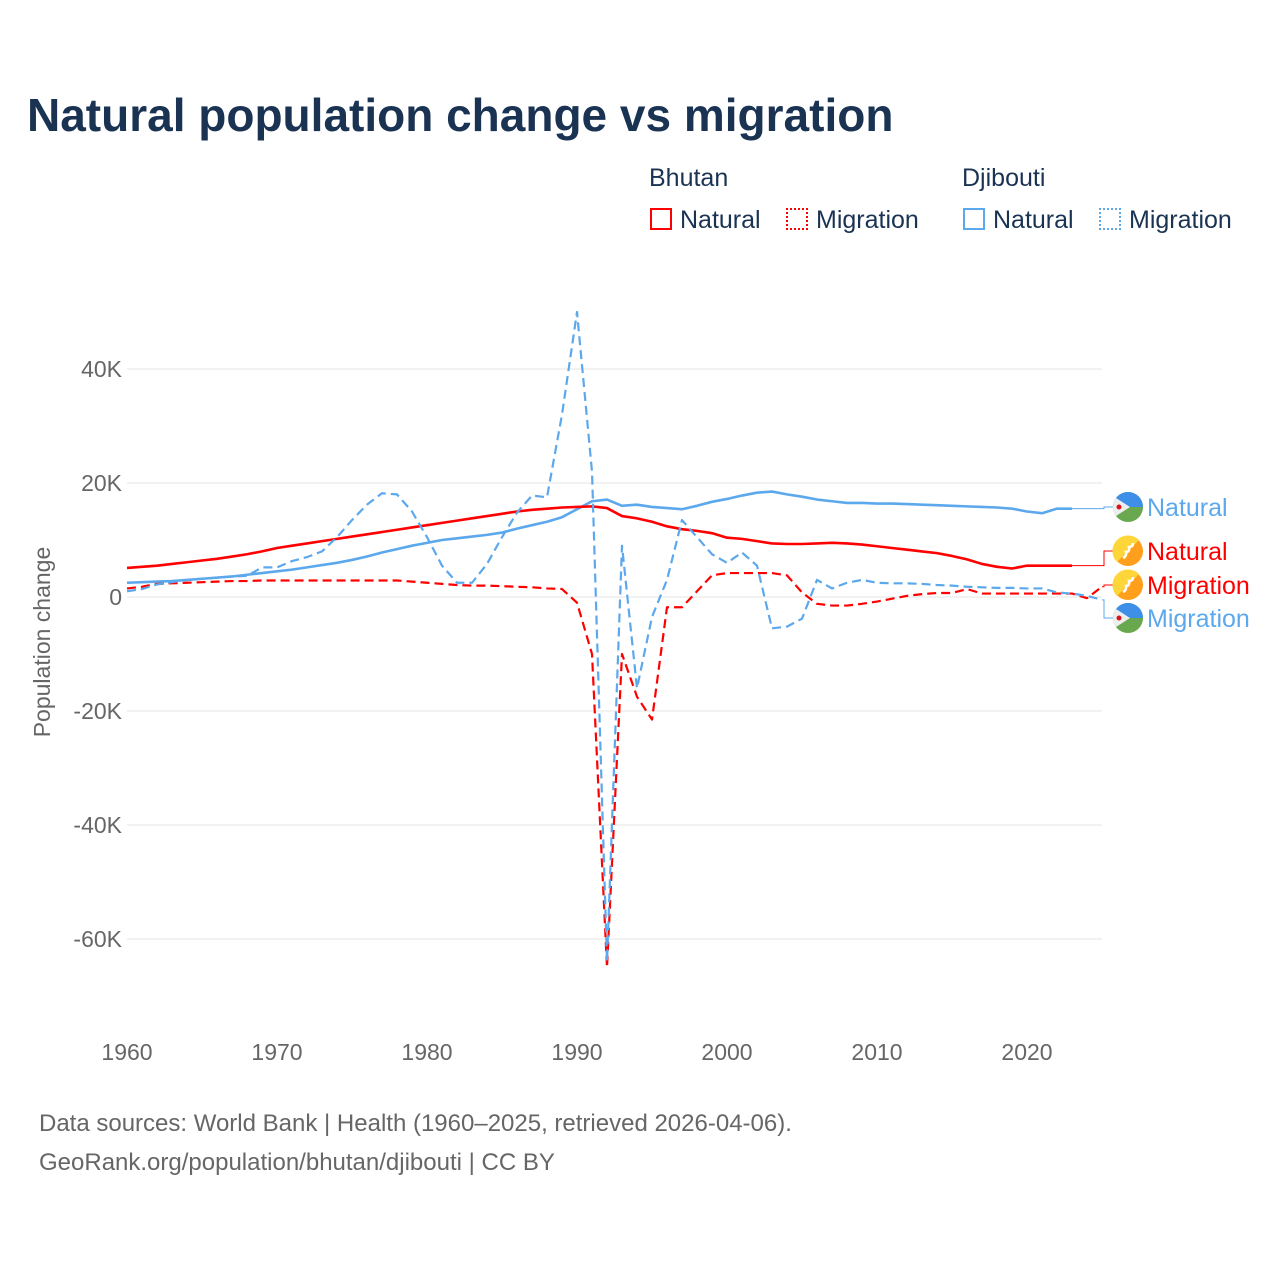 The width and height of the screenshot is (1280, 1280). Describe the element at coordinates (876, 1052) in the screenshot. I see `x-tick-label: 2010` at that location.